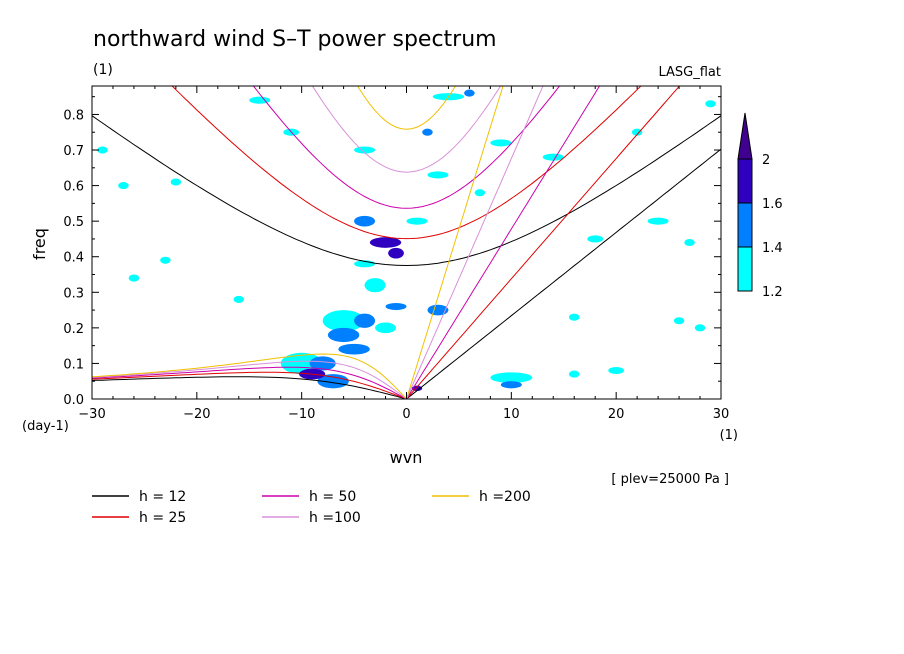 Image resolution: width=904 pixels, height=654 pixels. What do you see at coordinates (162, 518) in the screenshot?
I see `legend-label: h = 25` at bounding box center [162, 518].